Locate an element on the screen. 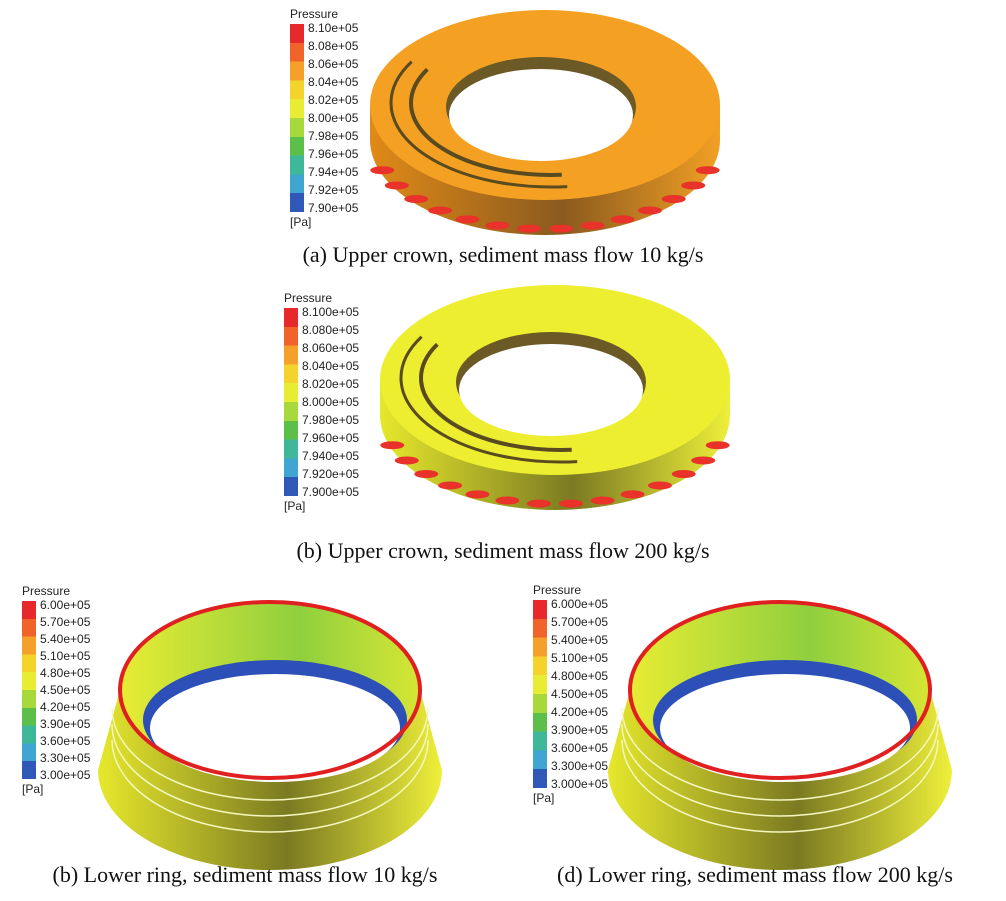 The image size is (1006, 901). legend-tick-label: 3.30e+05 is located at coordinates (65, 758).